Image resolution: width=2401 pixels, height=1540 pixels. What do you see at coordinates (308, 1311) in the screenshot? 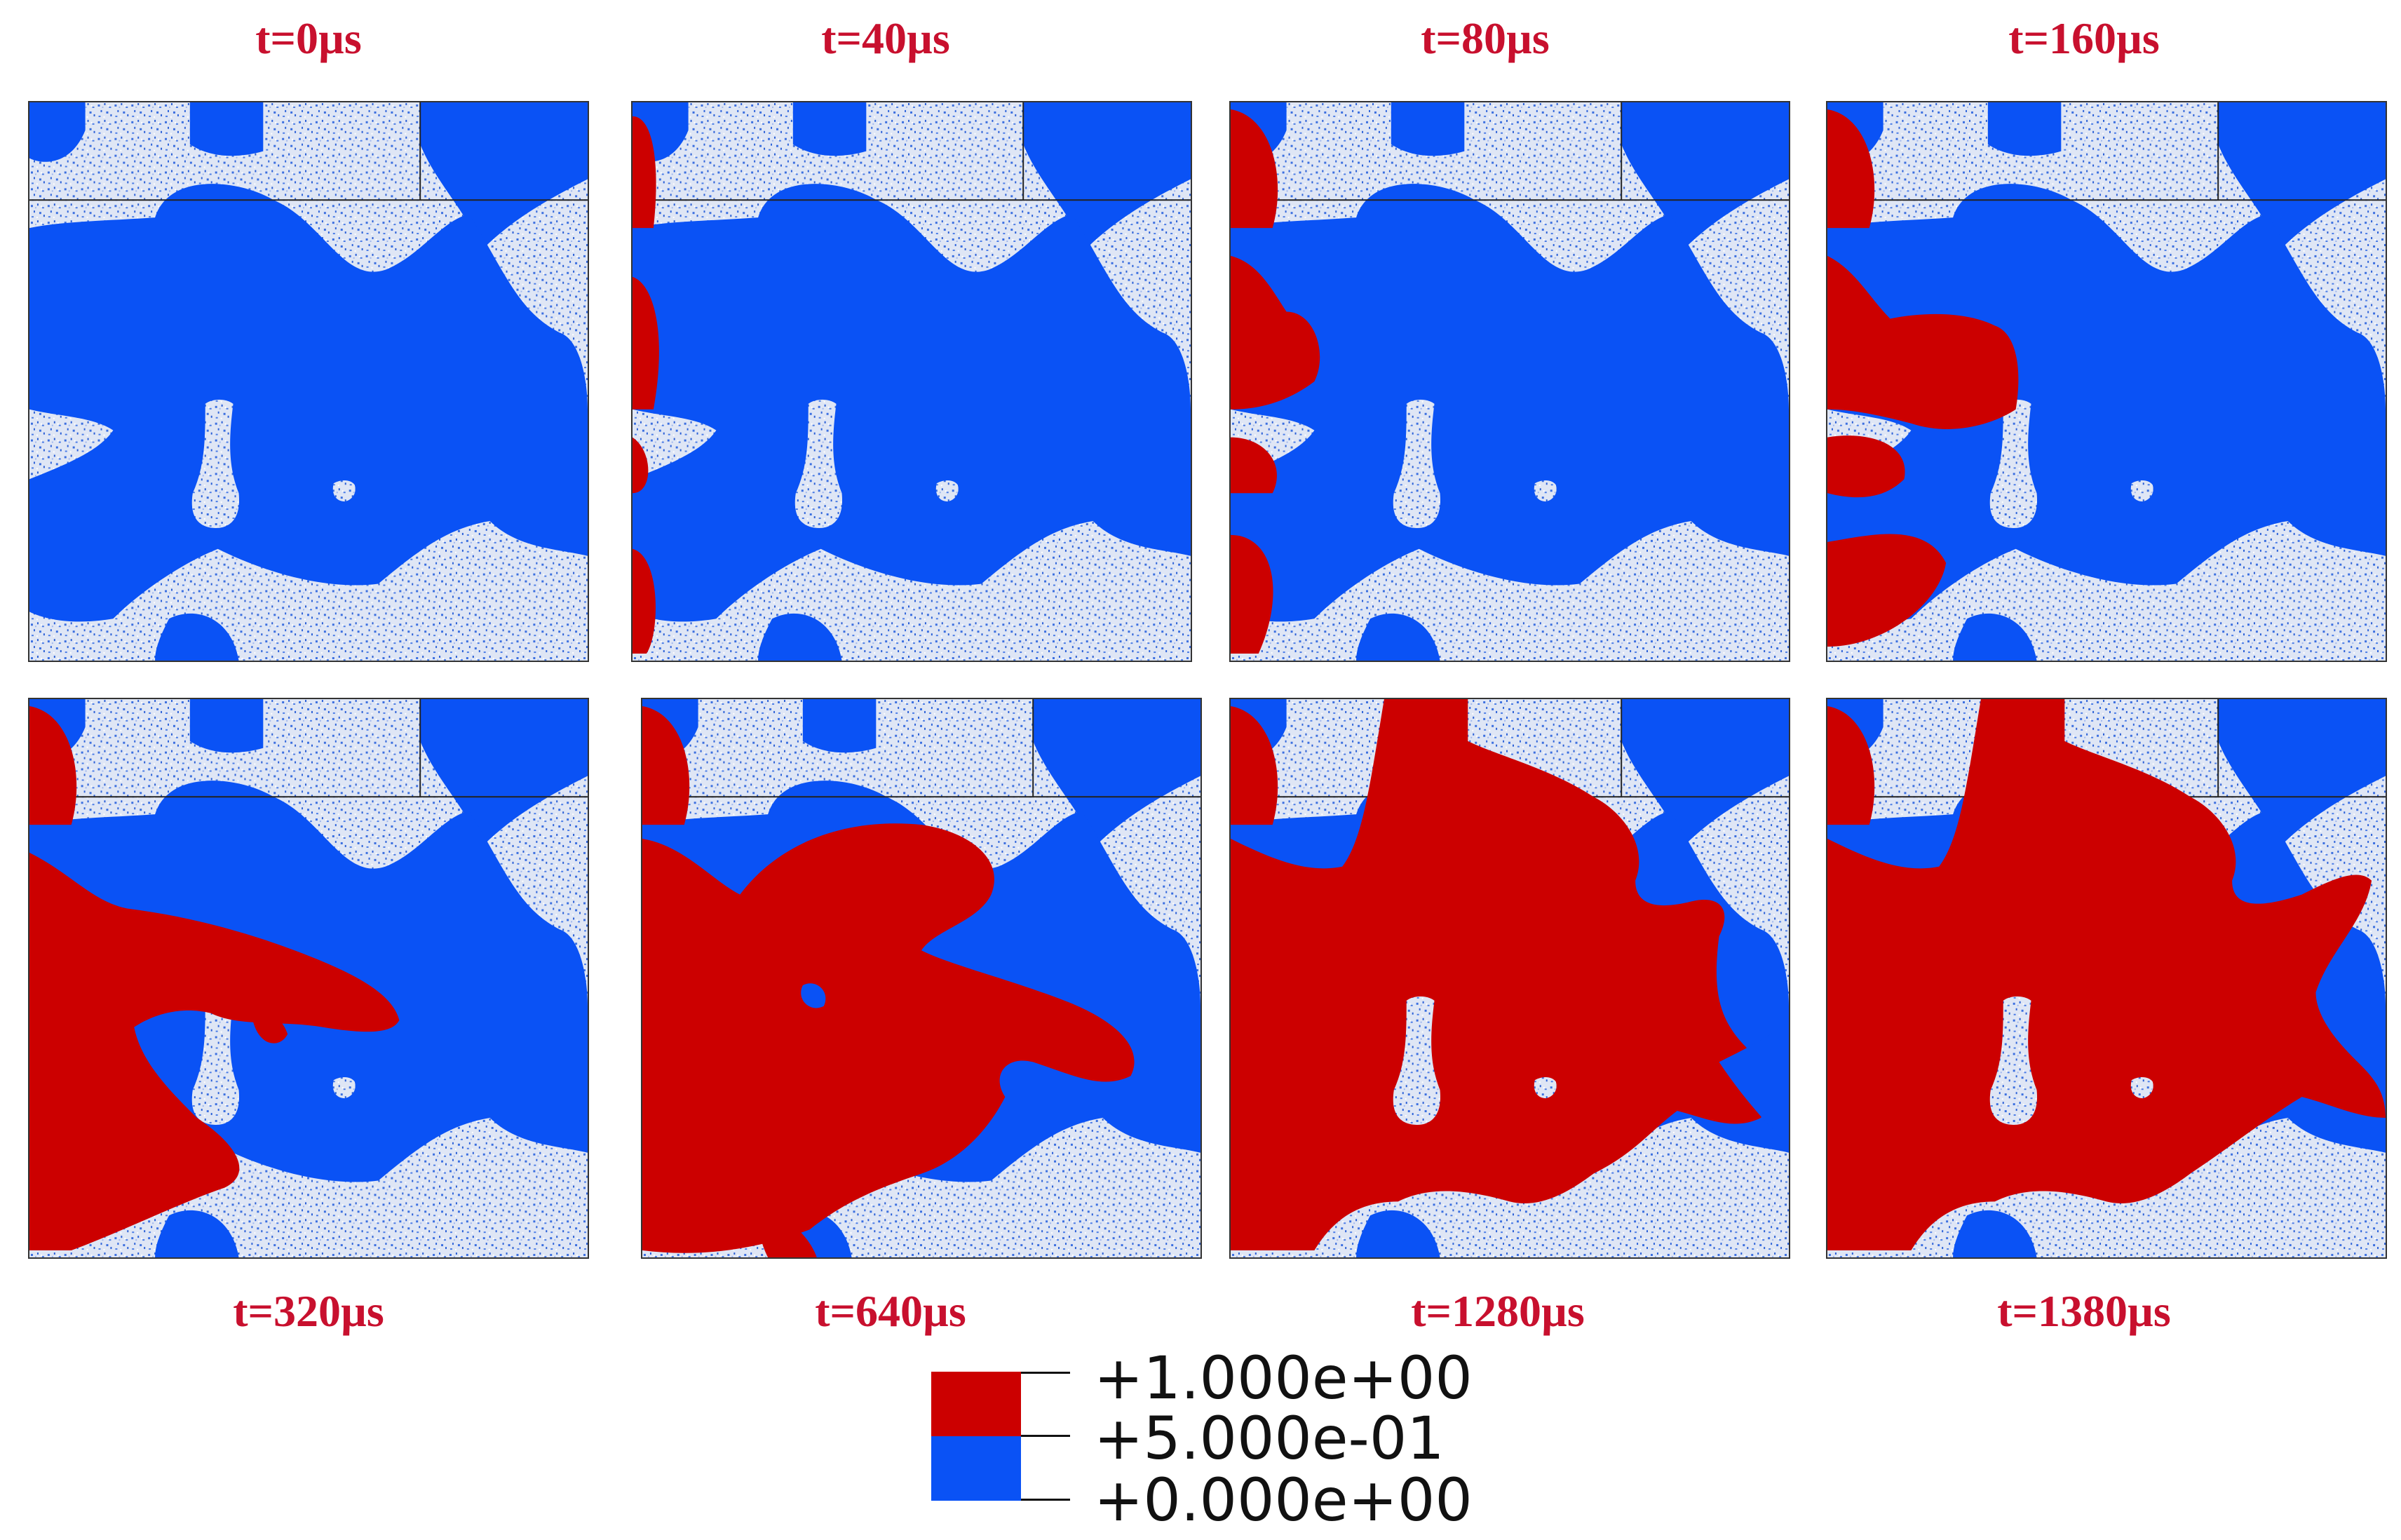
I see `time-label-4: t=320µs` at bounding box center [308, 1311].